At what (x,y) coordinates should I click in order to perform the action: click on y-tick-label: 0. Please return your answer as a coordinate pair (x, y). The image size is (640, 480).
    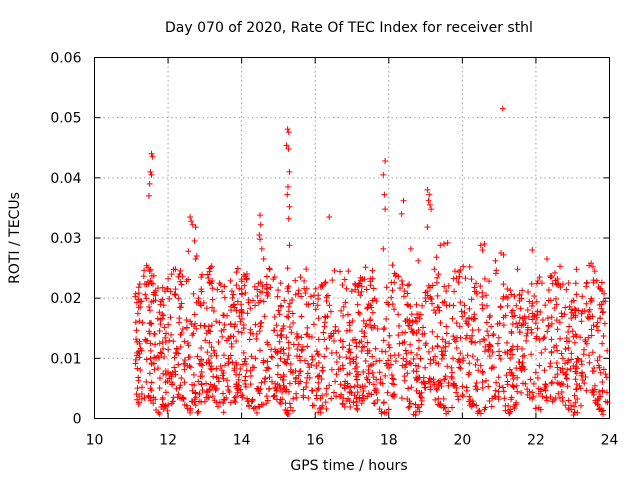
    Looking at the image, I should click on (77, 420).